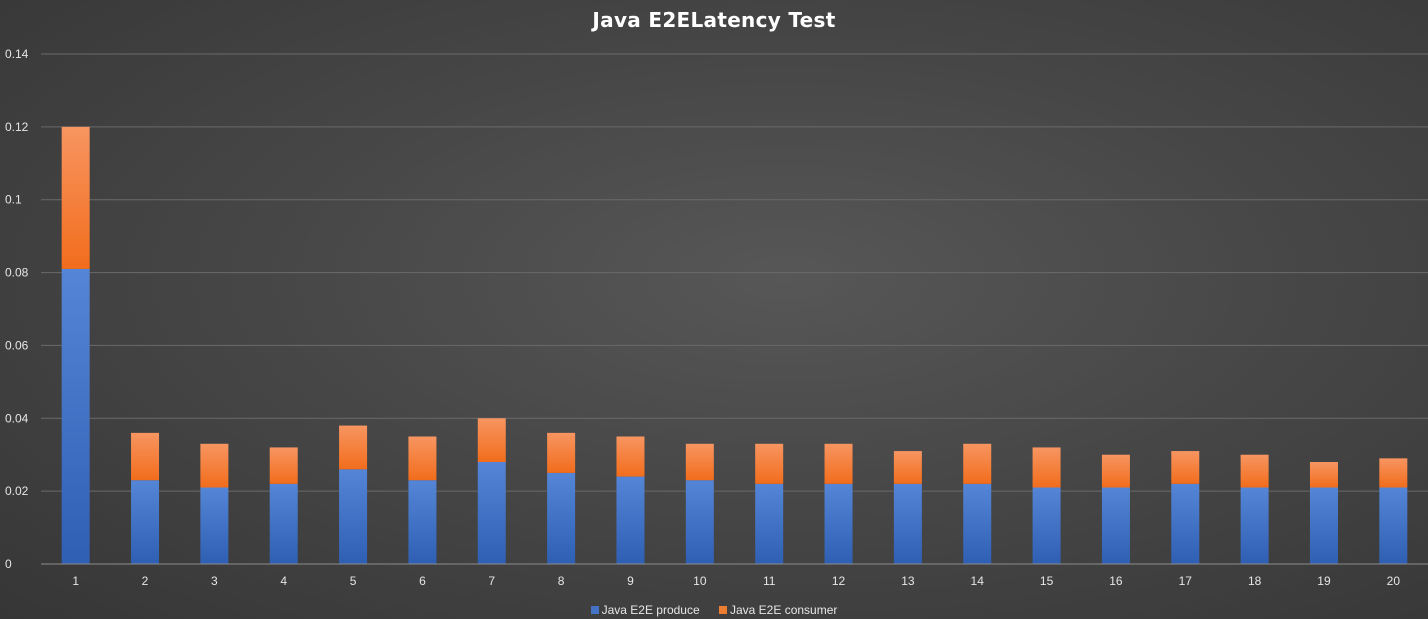 This screenshot has height=619, width=1428. Describe the element at coordinates (714, 20) in the screenshot. I see `chart-title: Java E2ELatency Test` at that location.